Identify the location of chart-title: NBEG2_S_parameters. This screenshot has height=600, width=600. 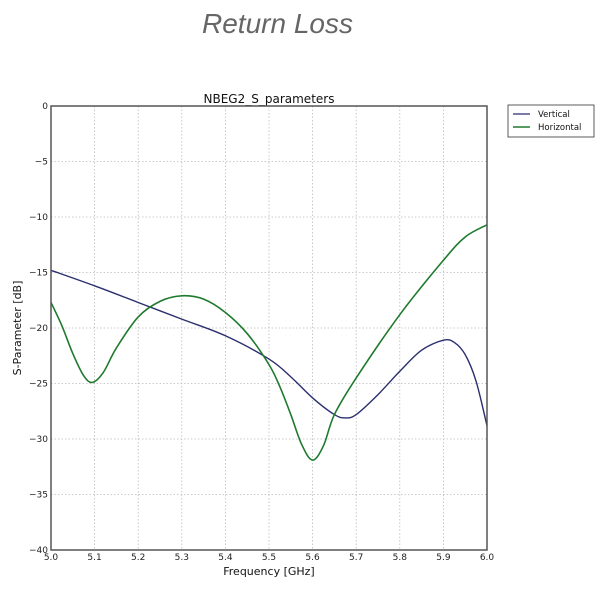
(269, 99).